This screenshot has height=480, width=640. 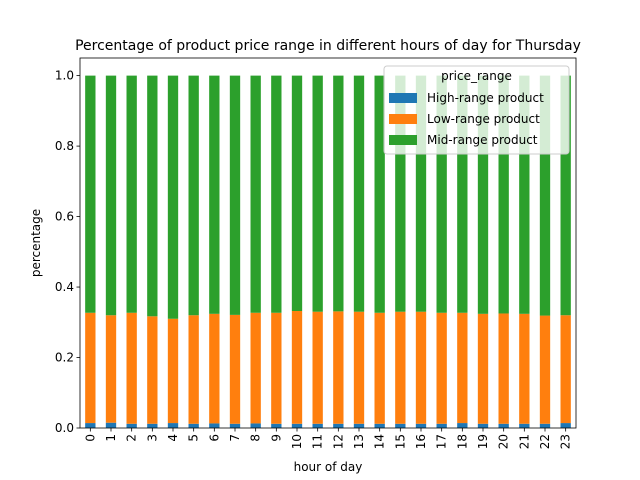 I want to click on legend-entry-label: Mid-range product, so click(x=482, y=140).